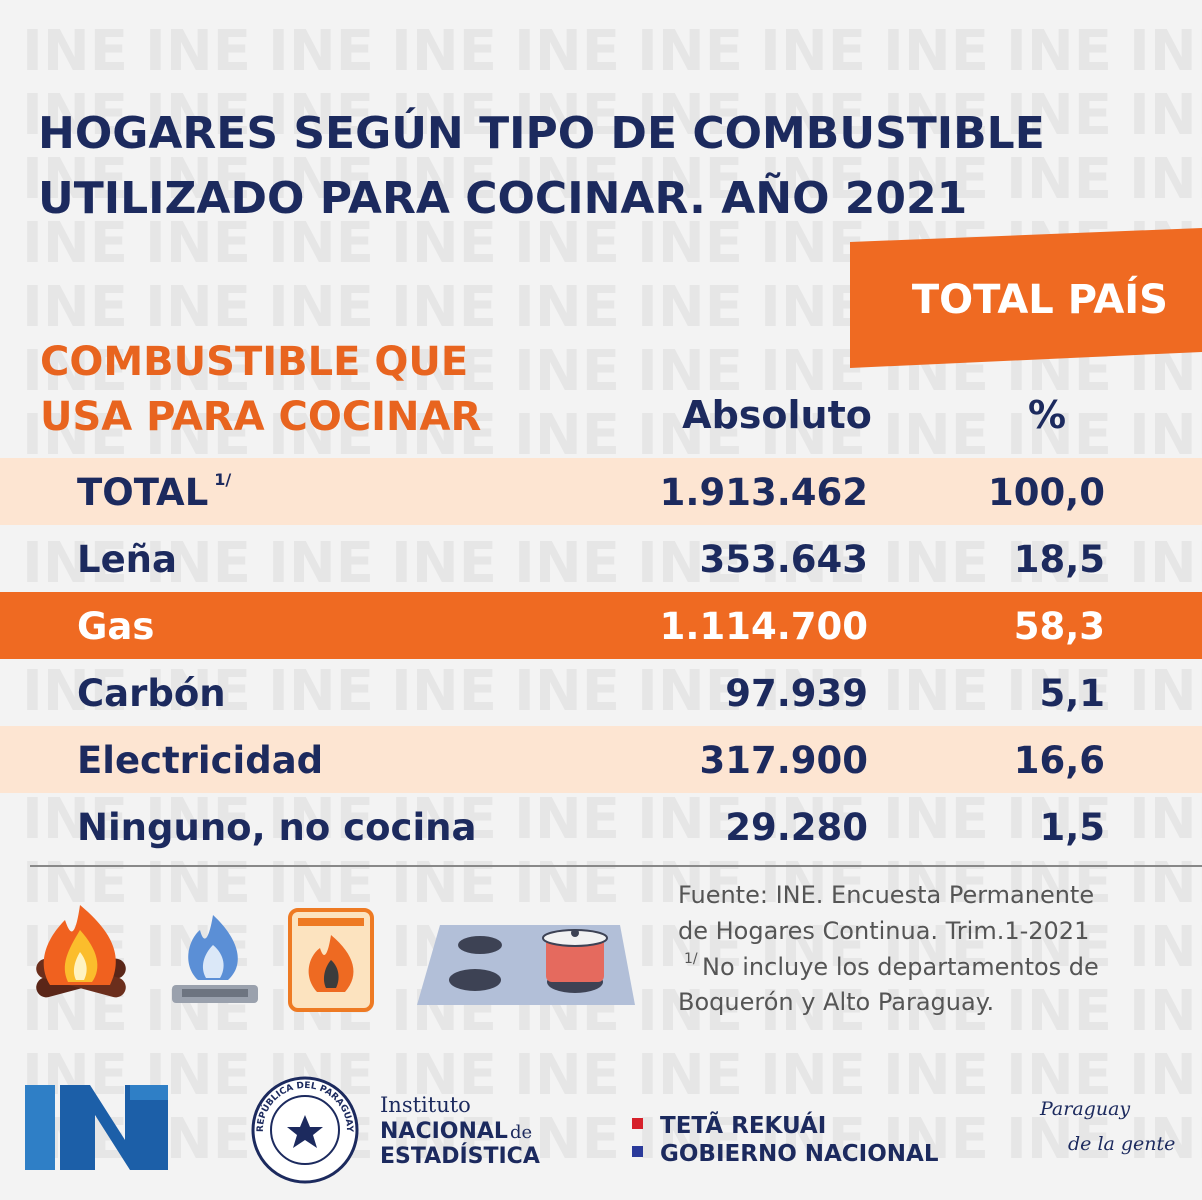 Image resolution: width=1202 pixels, height=1200 pixels. What do you see at coordinates (1026, 298) in the screenshot?
I see `region-banner` at bounding box center [1026, 298].